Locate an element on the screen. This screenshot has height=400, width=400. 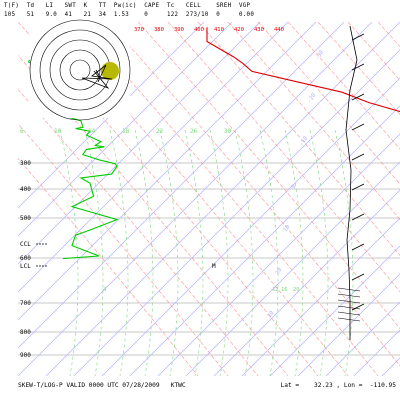
footer-latlon: Lat = 32.23 , Lon = -110.95 is located at coordinates (338, 385).